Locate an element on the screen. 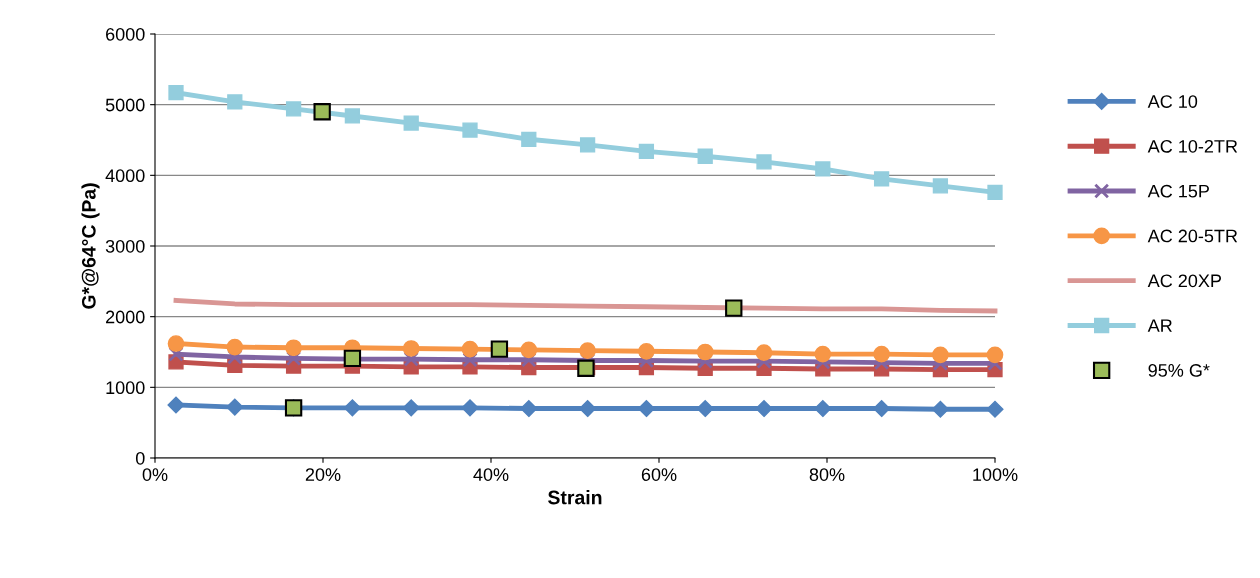 This screenshot has height=578, width=1260. x-tick-label: 40% is located at coordinates (491, 474).